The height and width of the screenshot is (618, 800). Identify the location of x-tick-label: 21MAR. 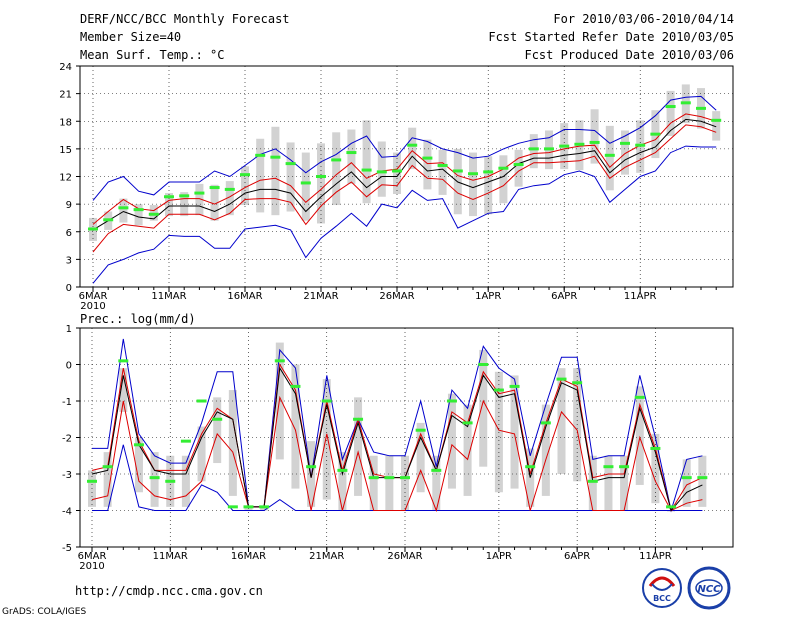
(320, 296).